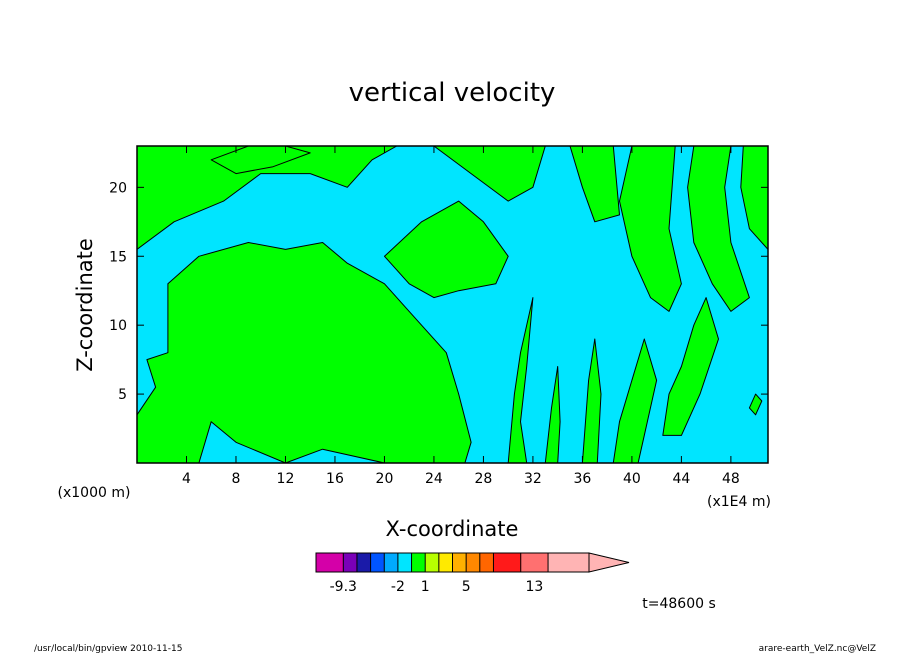 The width and height of the screenshot is (904, 658). Describe the element at coordinates (236, 479) in the screenshot. I see `x-tick-label: 8` at that location.